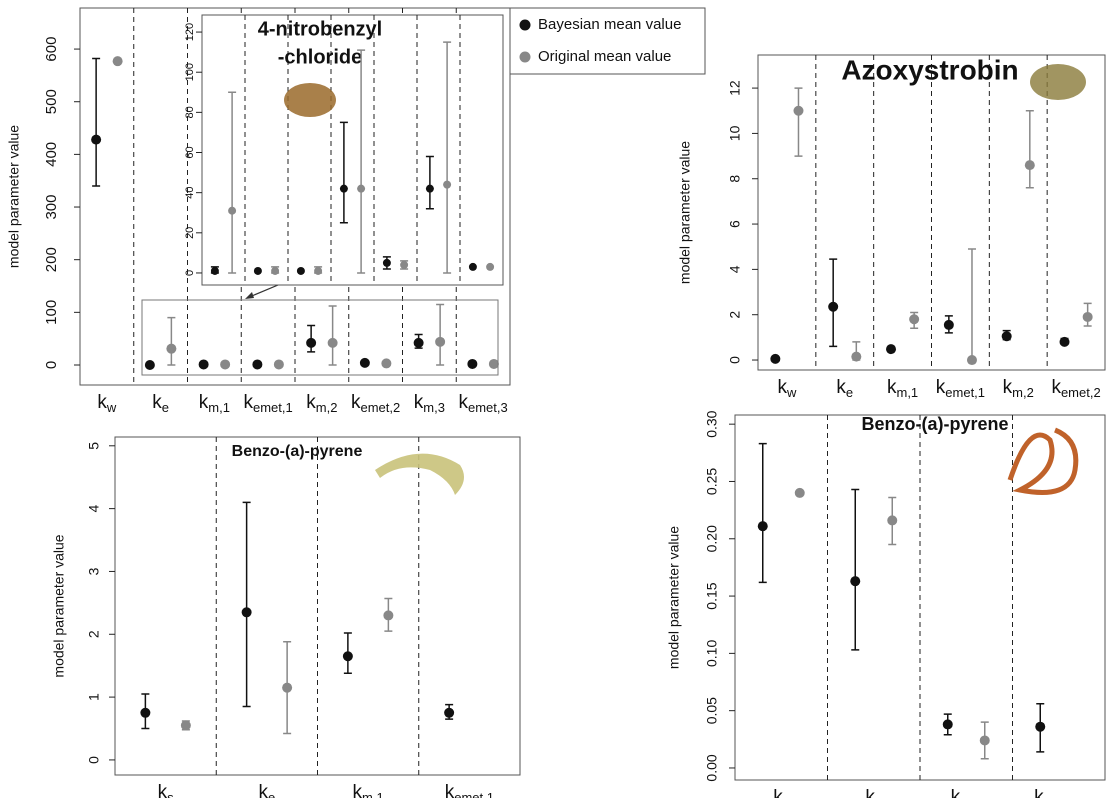  Describe the element at coordinates (51, 49) in the screenshot. I see `y-tick-label: 600` at that location.